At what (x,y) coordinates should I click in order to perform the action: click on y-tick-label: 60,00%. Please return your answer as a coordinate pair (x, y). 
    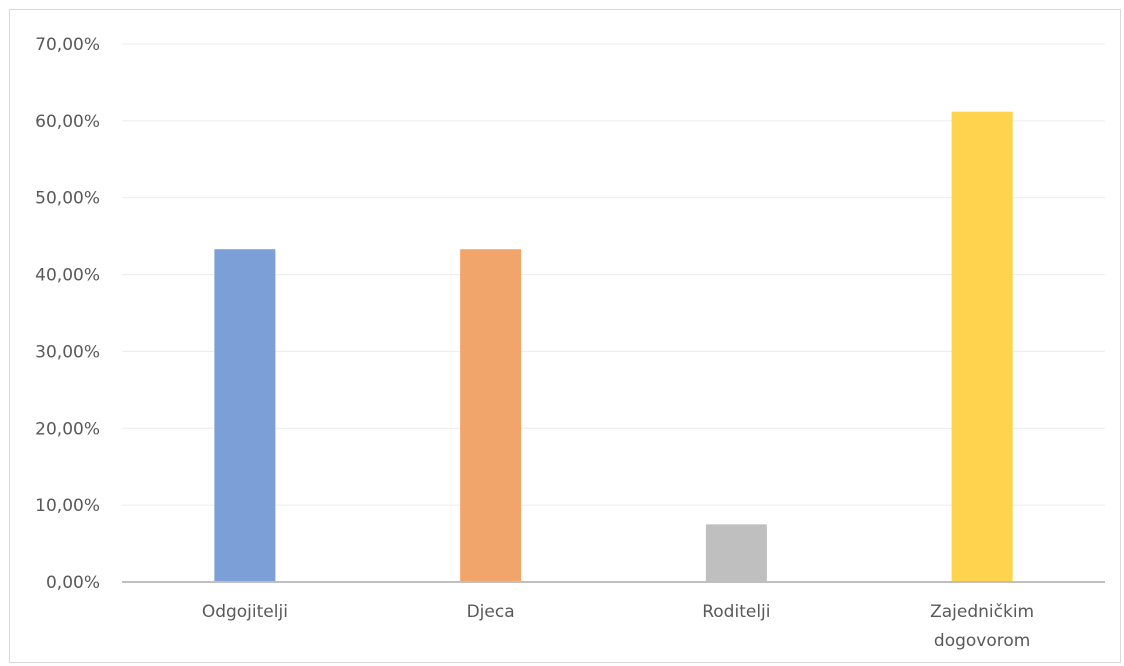
    Looking at the image, I should click on (67, 122).